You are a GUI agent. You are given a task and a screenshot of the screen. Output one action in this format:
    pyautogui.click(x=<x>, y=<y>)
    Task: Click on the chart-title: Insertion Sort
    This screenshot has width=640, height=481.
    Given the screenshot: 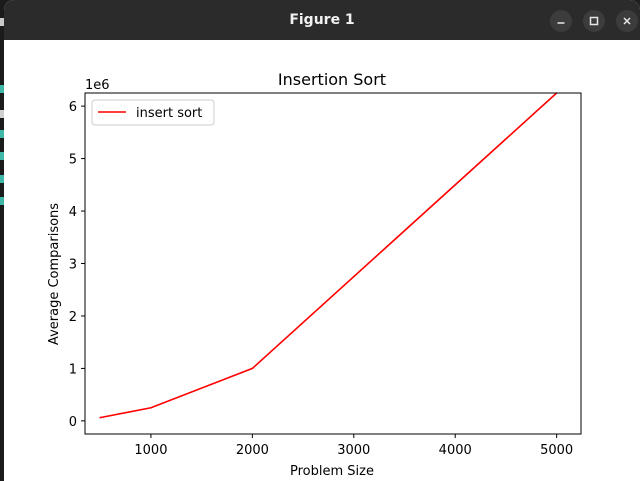 What is the action you would take?
    pyautogui.click(x=332, y=79)
    